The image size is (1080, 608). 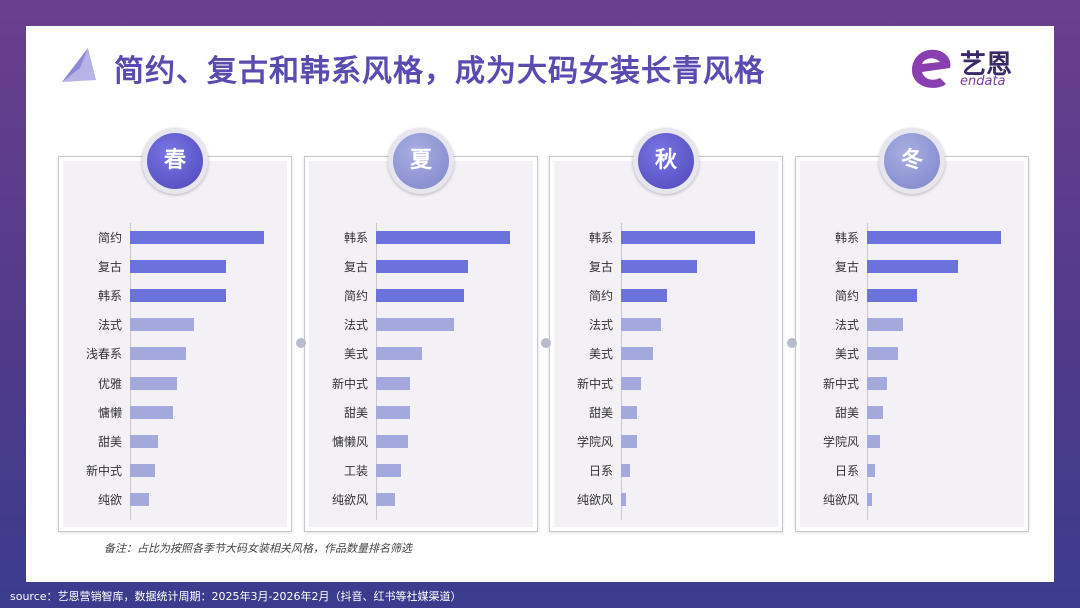 I want to click on logo-text-cn: 艺恩, so click(x=986, y=65).